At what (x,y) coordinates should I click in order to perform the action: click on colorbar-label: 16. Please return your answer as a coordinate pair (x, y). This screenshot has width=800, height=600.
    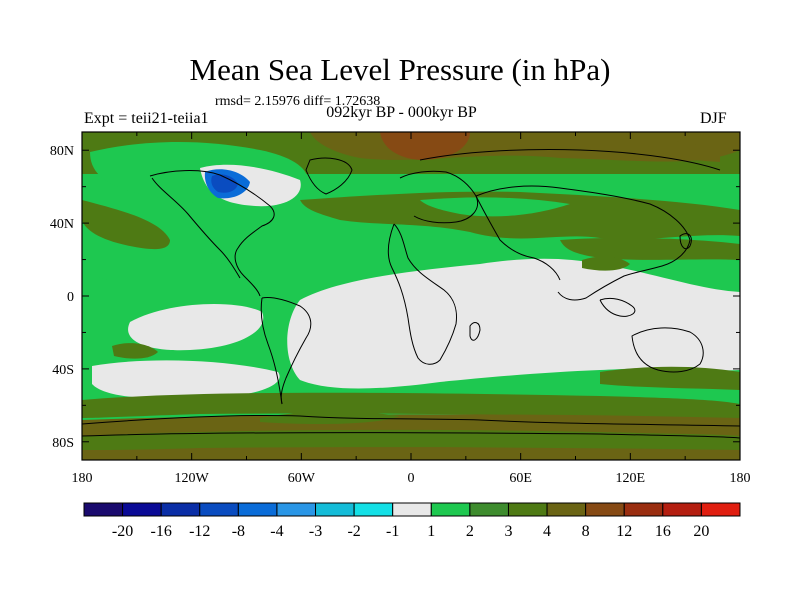
    Looking at the image, I should click on (663, 531).